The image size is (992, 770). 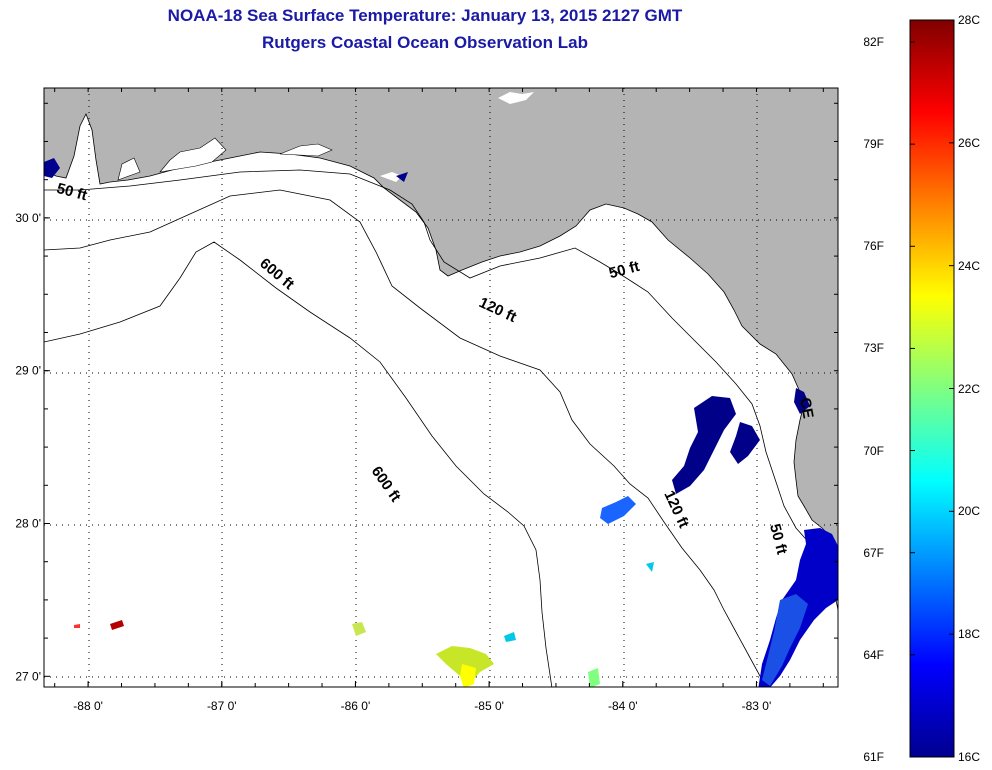 I want to click on x-tick-label: -85 0', so click(x=489, y=706).